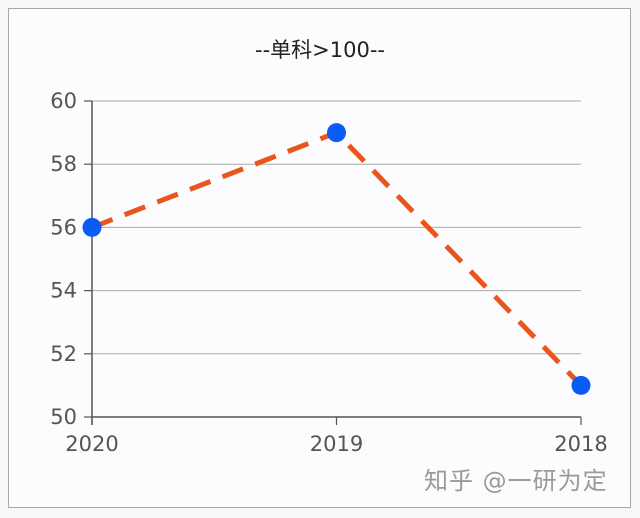 The image size is (640, 518). Describe the element at coordinates (63, 101) in the screenshot. I see `y-tick-label: 60` at that location.